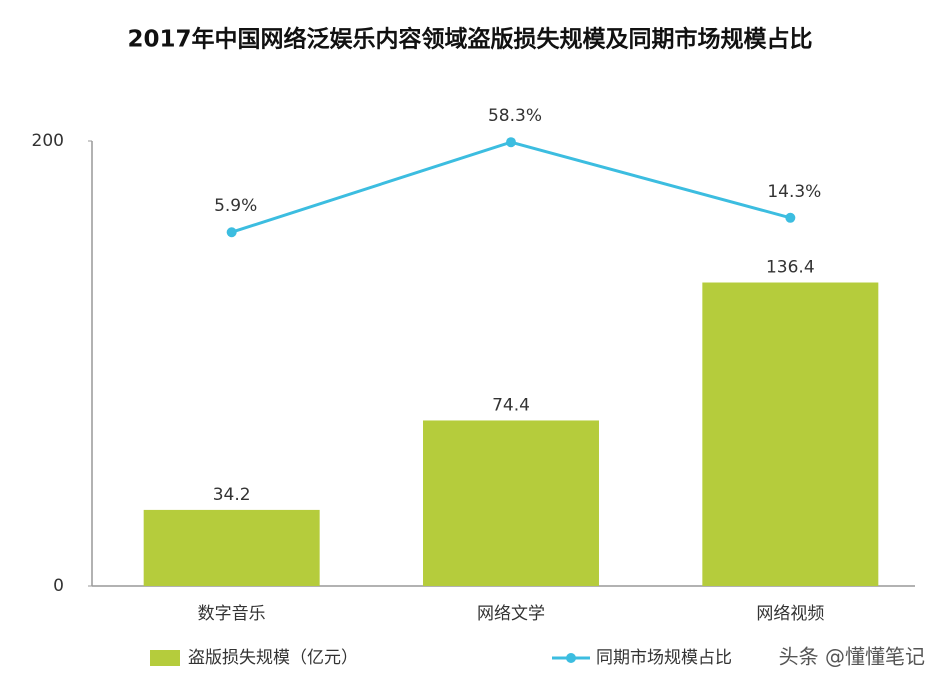 Image resolution: width=946 pixels, height=686 pixels. I want to click on data-label: 58.3%, so click(515, 116).